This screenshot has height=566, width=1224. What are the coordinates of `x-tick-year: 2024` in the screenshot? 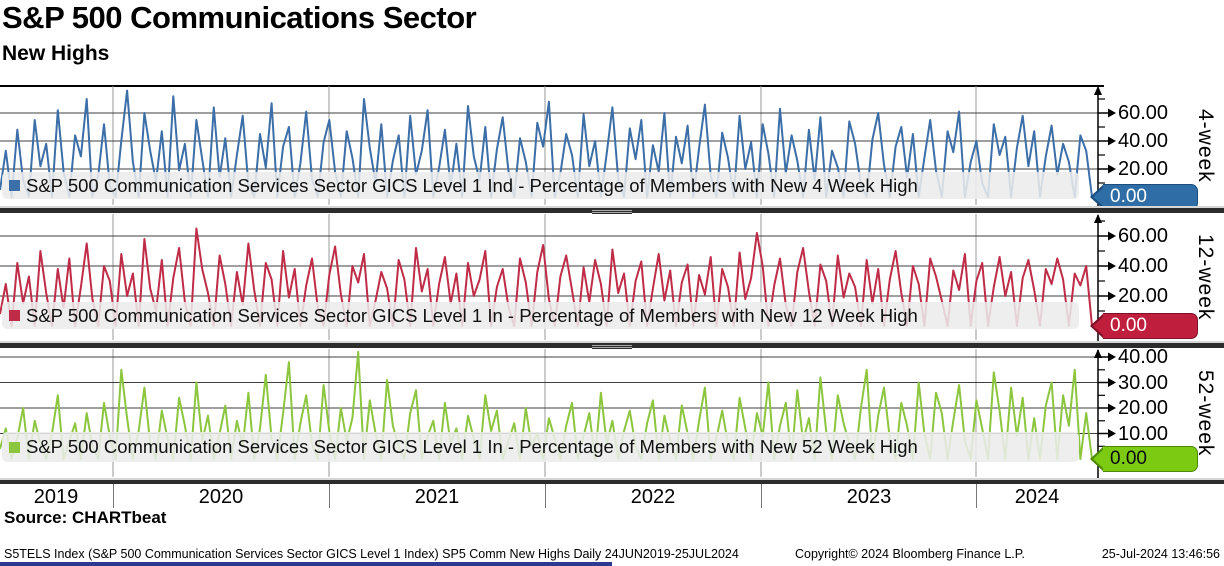 It's located at (1037, 497).